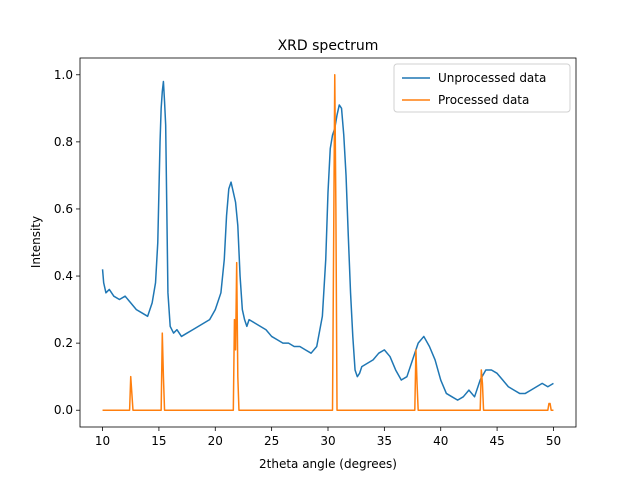  I want to click on y-tick-label: 0.6, so click(63, 209).